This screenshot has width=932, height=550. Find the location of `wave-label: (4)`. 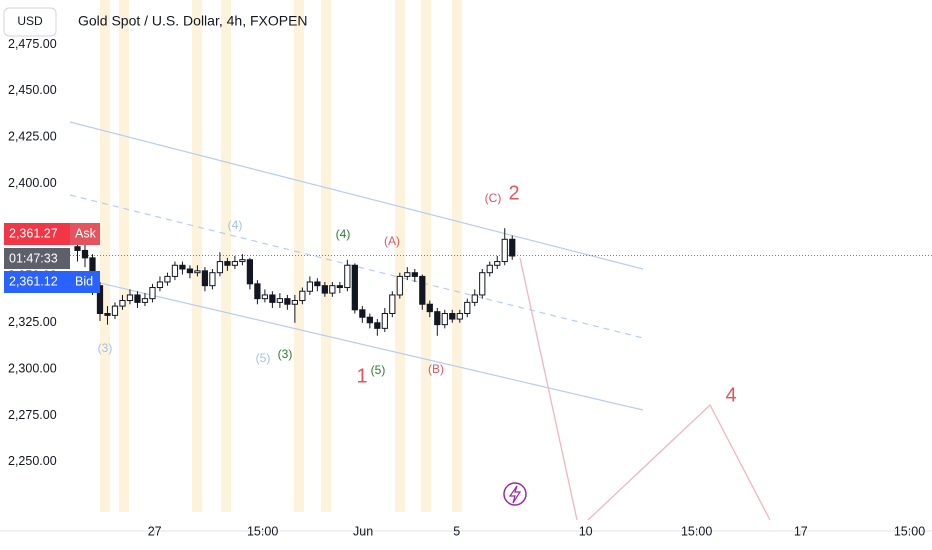

wave-label: (4) is located at coordinates (343, 234).